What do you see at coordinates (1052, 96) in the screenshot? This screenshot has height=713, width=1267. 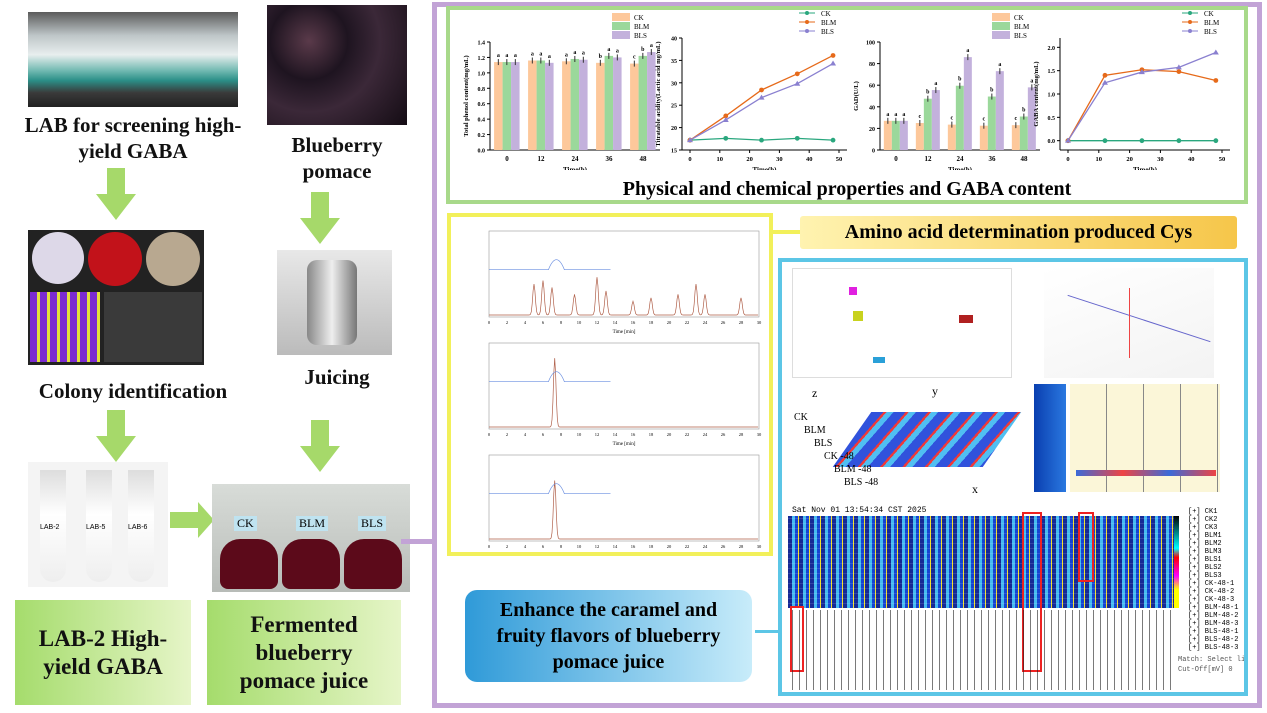 I see `y-tick-label: 1.0` at bounding box center [1052, 96].